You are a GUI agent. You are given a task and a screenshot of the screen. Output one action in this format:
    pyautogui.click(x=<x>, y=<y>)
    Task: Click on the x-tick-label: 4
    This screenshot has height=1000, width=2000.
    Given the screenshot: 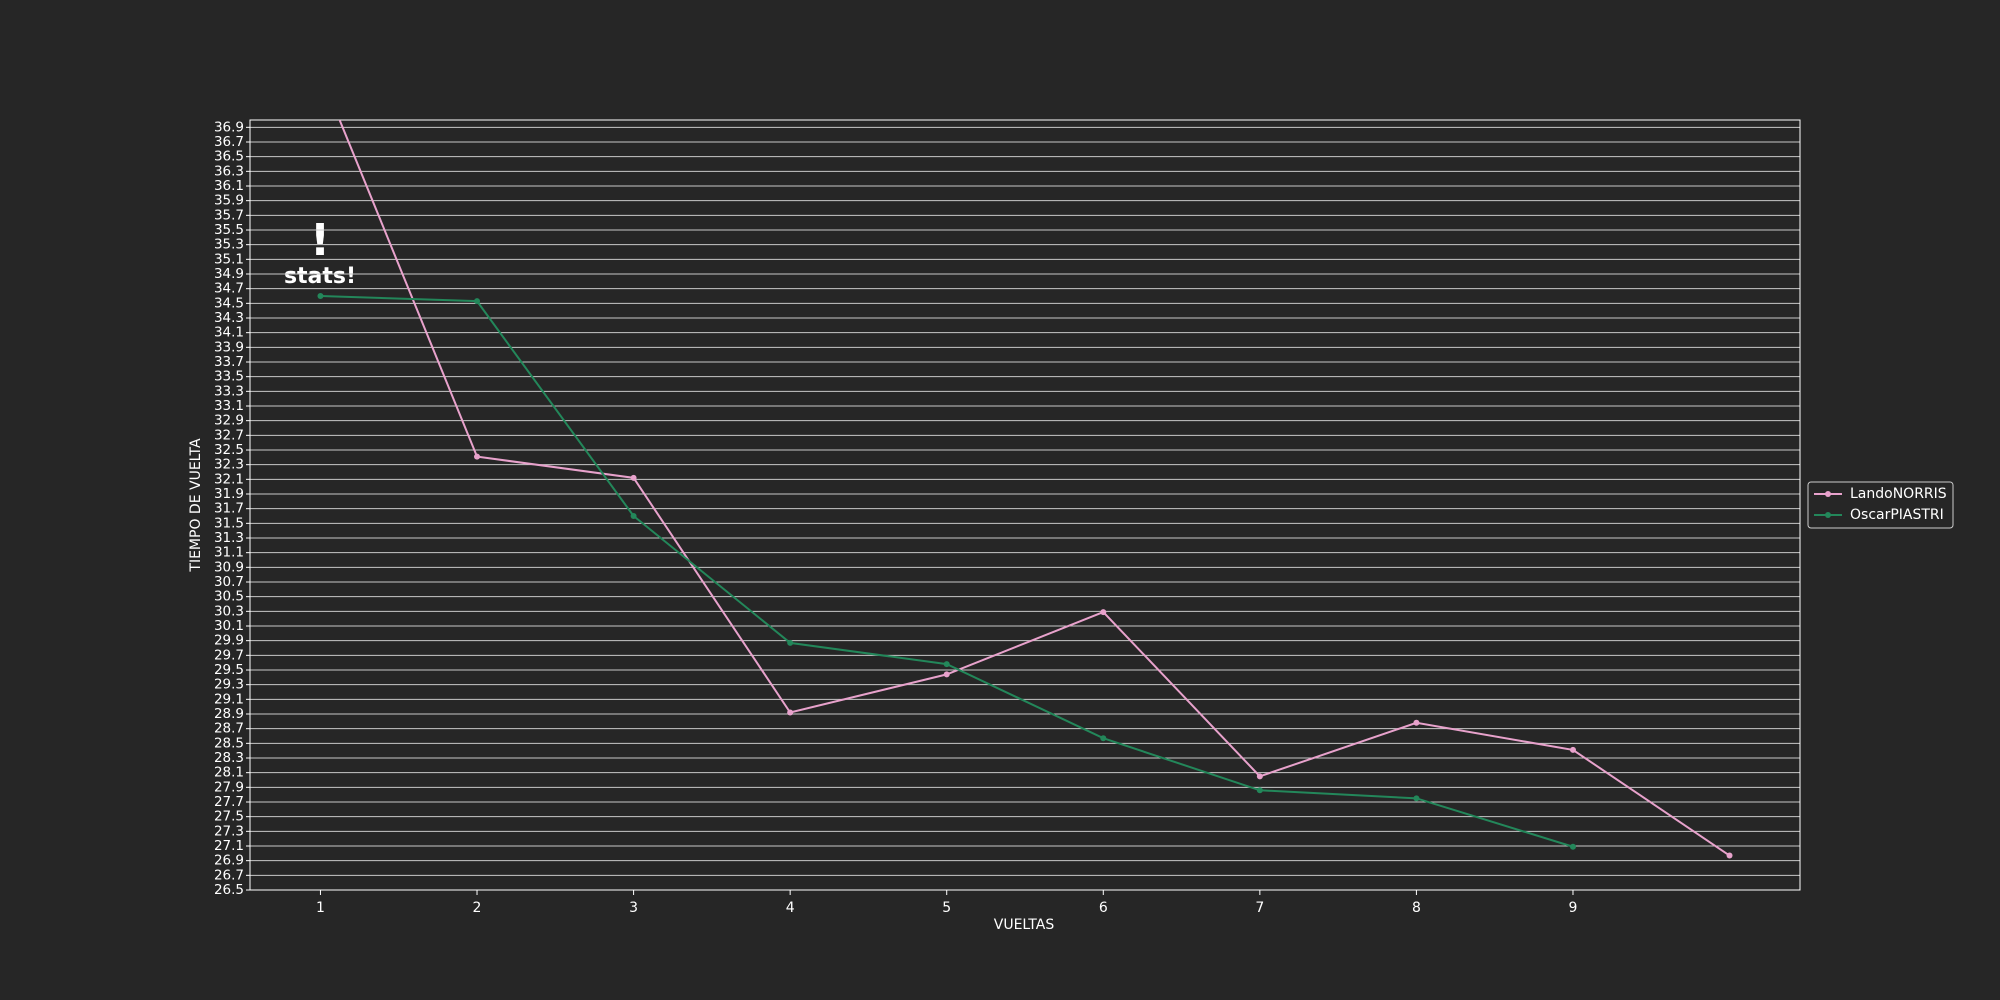 What is the action you would take?
    pyautogui.click(x=790, y=908)
    